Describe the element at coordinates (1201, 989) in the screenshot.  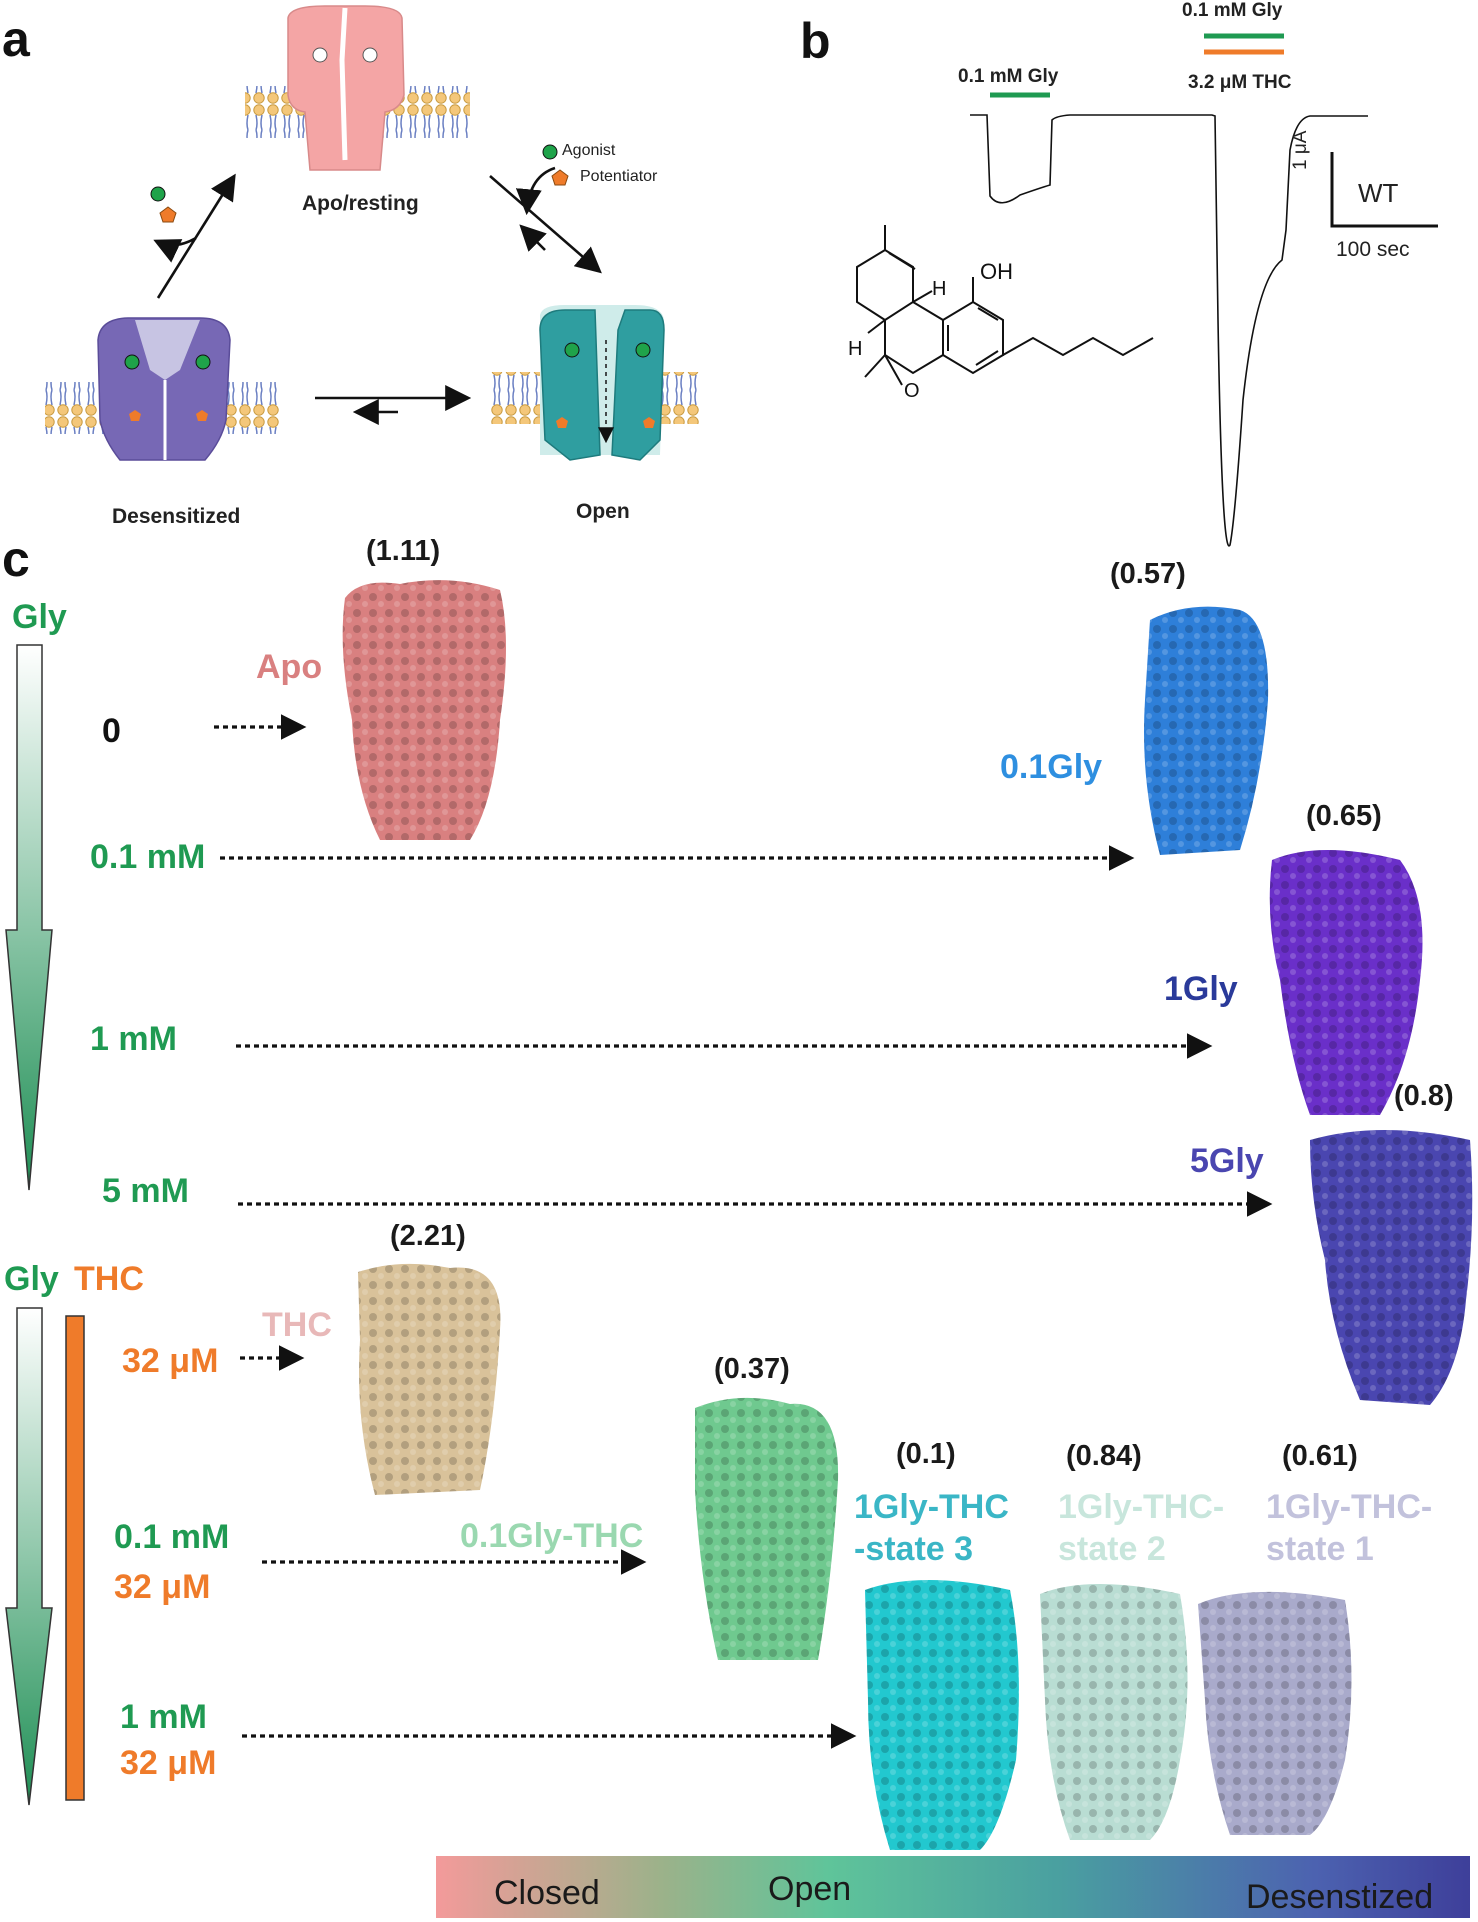
I see `label-1gly: 1Gly` at that location.